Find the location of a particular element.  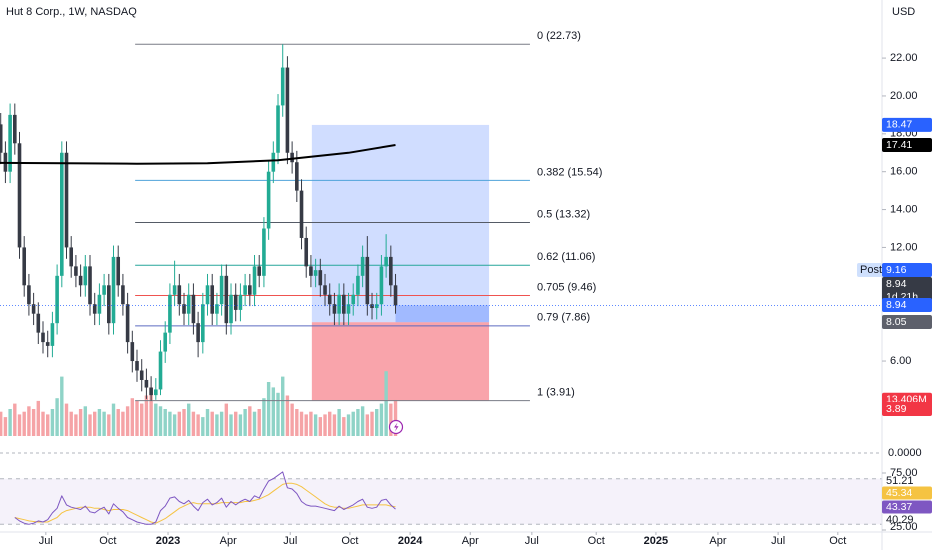

position-loss-zone is located at coordinates (400, 361).